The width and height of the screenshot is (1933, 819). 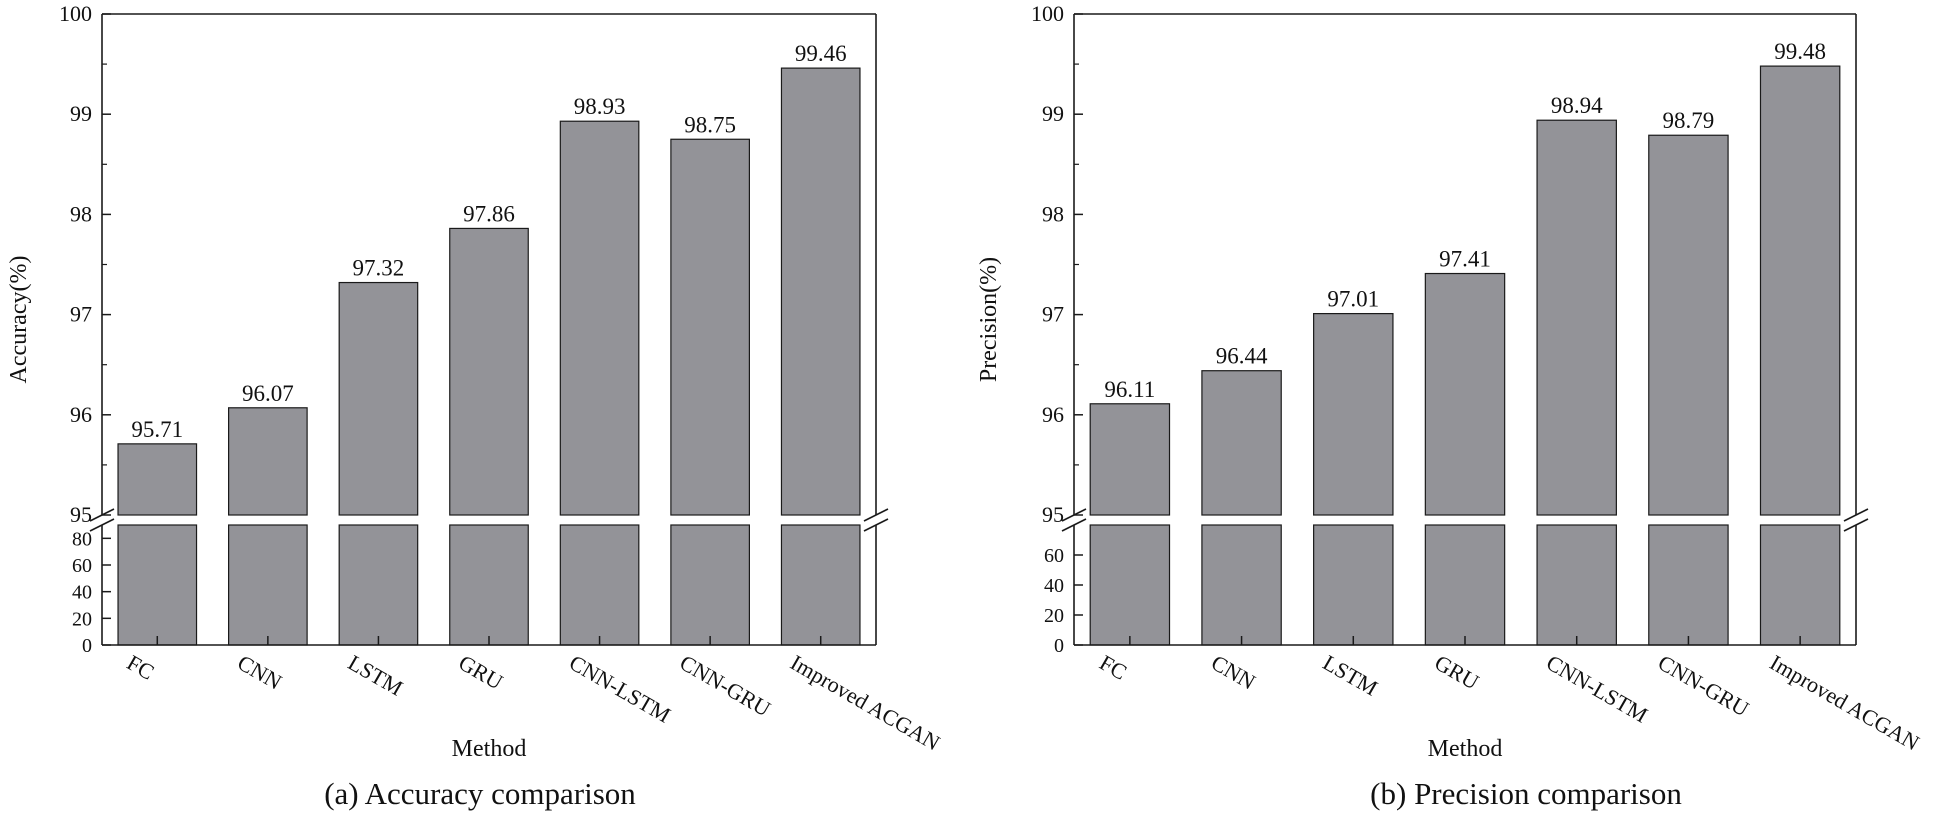 What do you see at coordinates (81, 314) in the screenshot?
I see `accuracy-y-tick-label: 97` at bounding box center [81, 314].